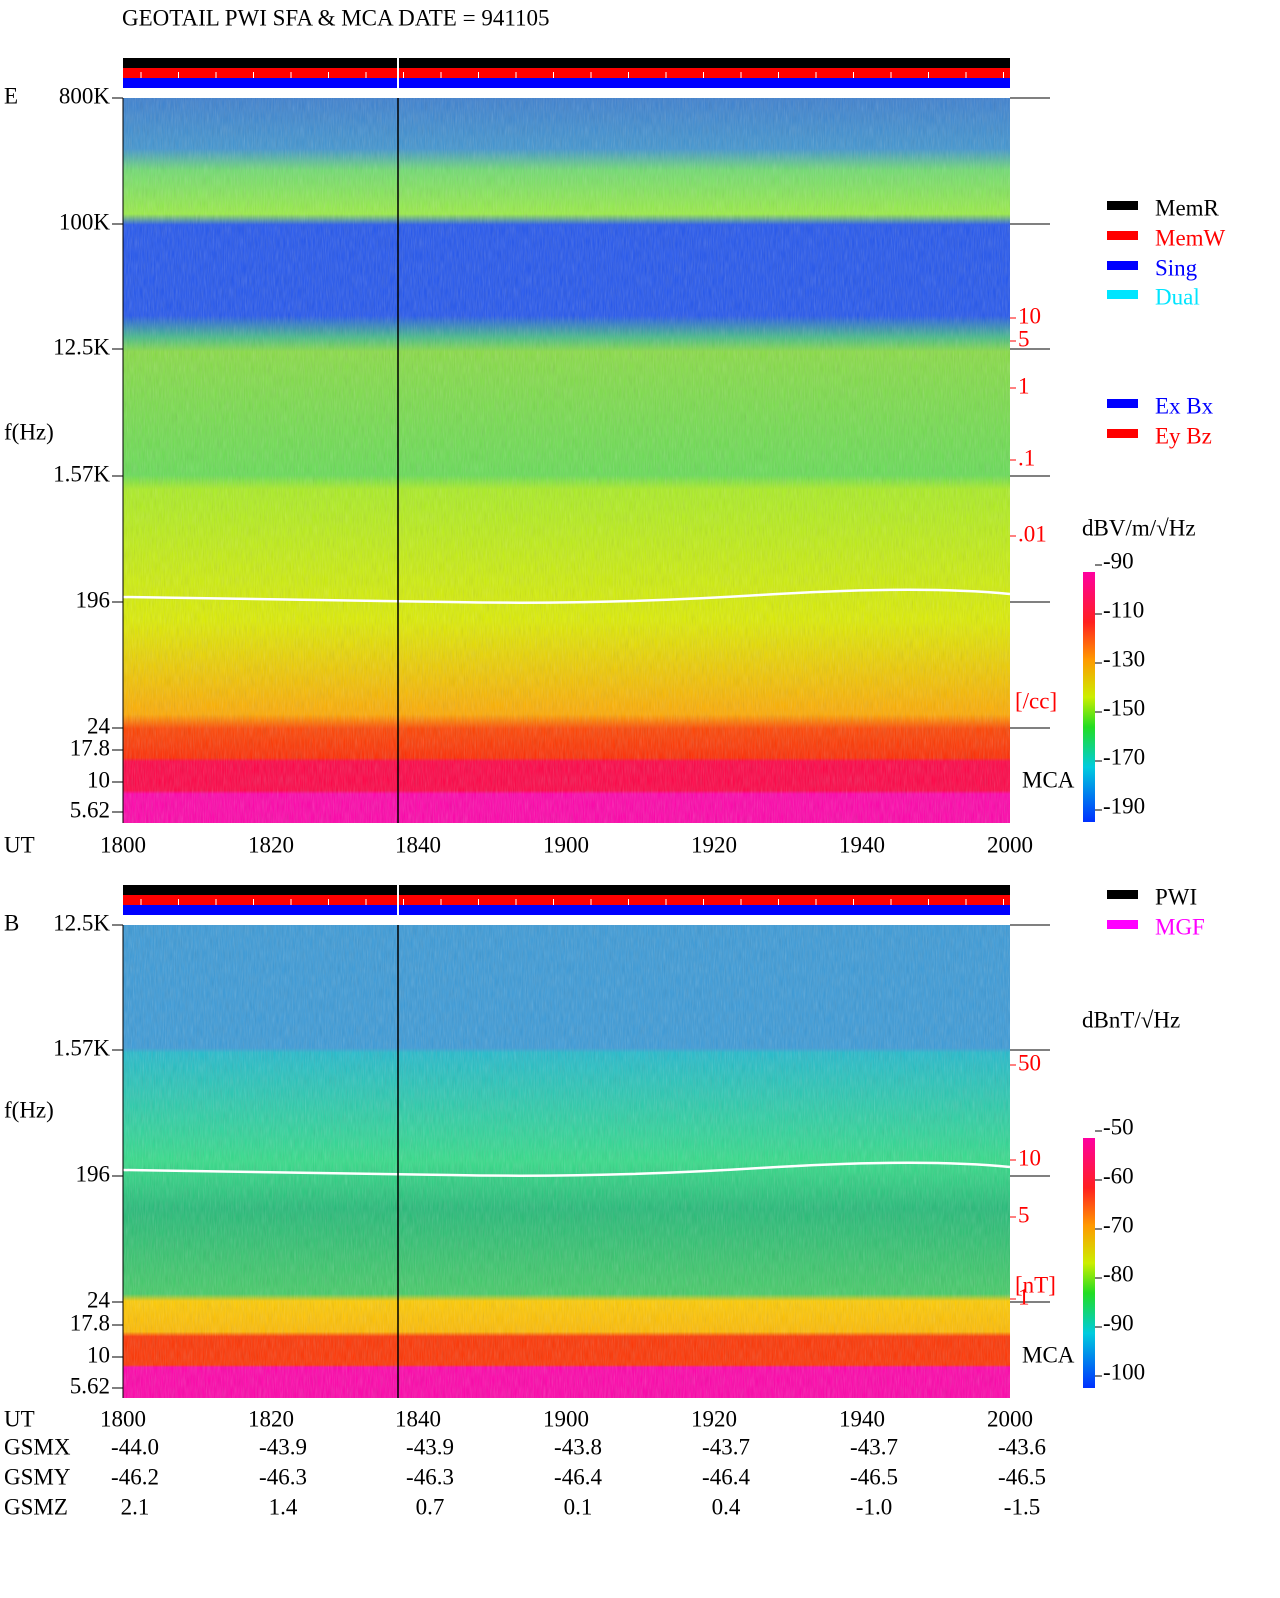  I want to click on legend-label: Dual, so click(1177, 296).